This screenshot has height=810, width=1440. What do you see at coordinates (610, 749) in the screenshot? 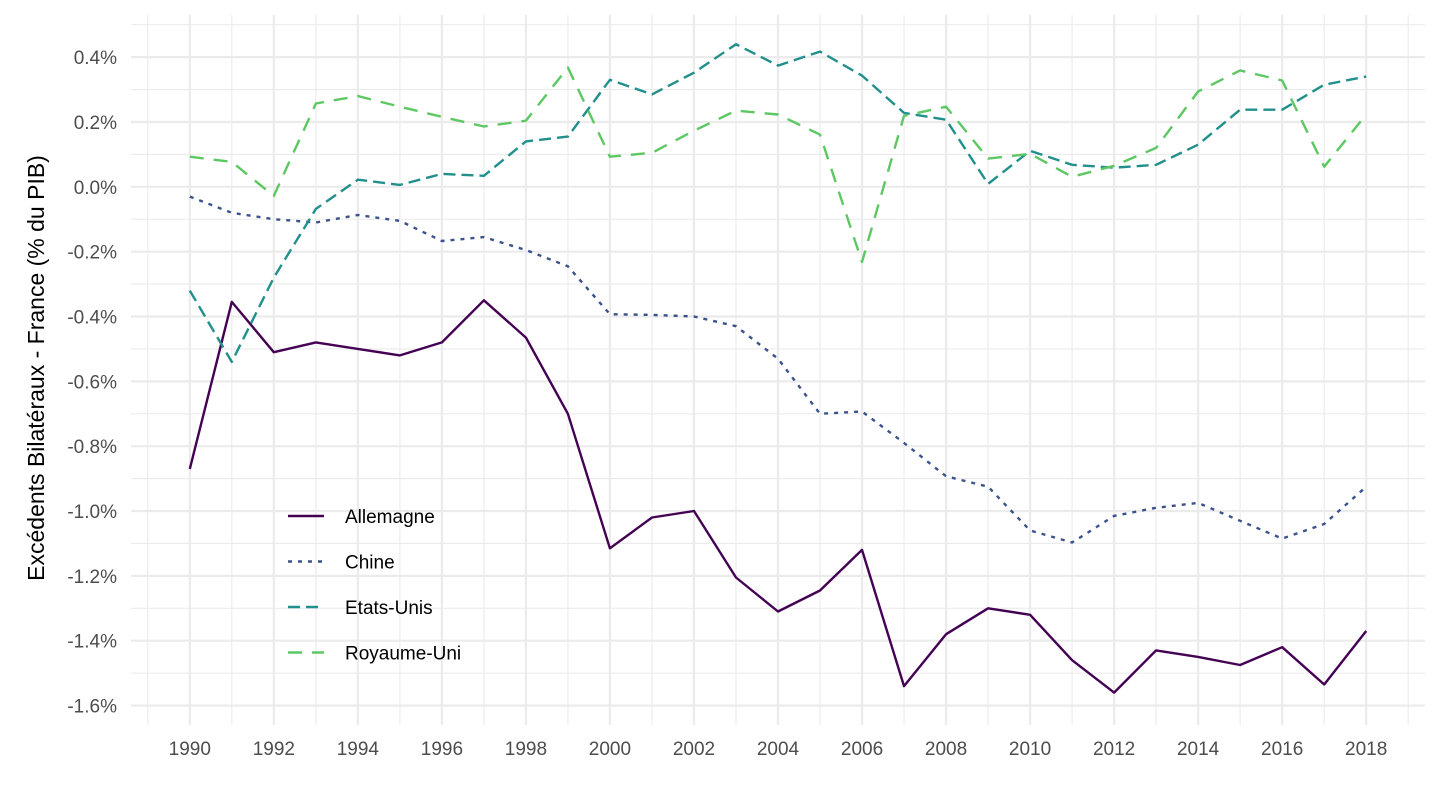
I see `x-tick-label: 2000` at bounding box center [610, 749].